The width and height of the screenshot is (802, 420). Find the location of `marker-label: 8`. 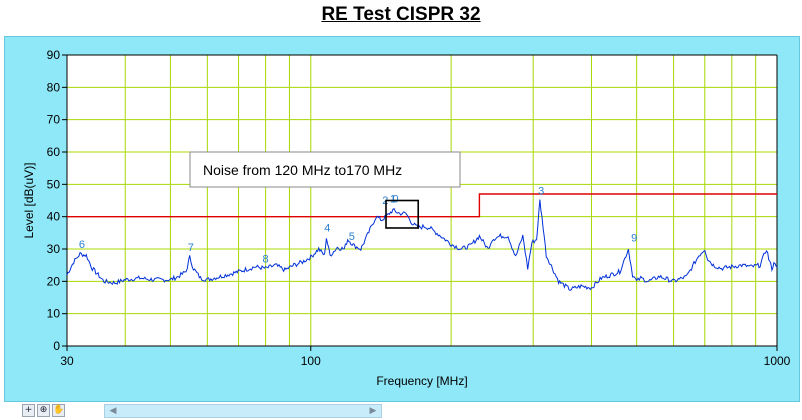

marker-label: 8 is located at coordinates (266, 259).